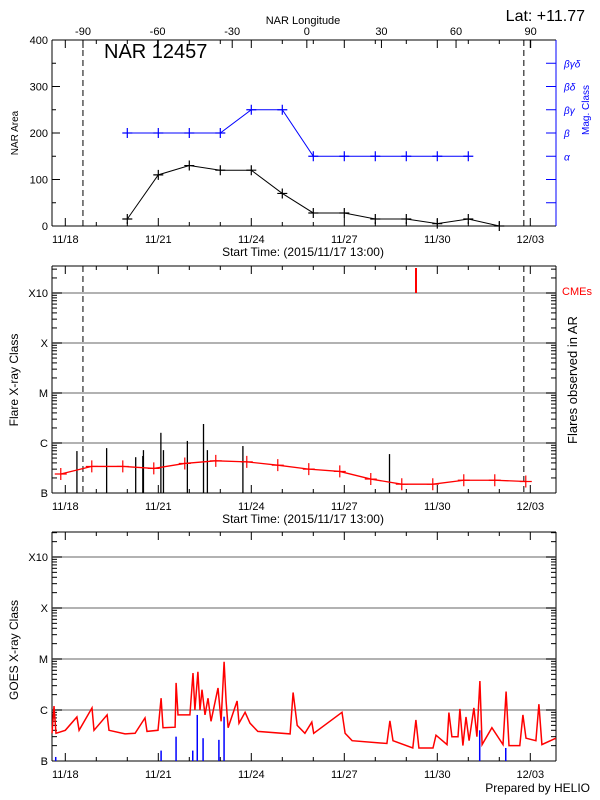  I want to click on p1-y2label: Mag. Class, so click(586, 110).